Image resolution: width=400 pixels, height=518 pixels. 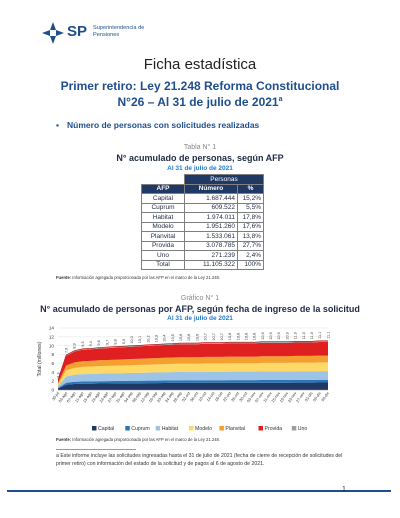 What do you see at coordinates (163, 217) in the screenshot?
I see `cell-afp: Habitat` at bounding box center [163, 217].